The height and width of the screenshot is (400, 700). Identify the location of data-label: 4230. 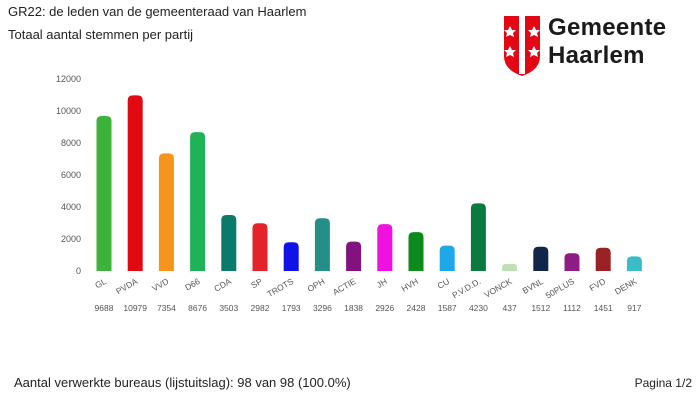
(478, 308).